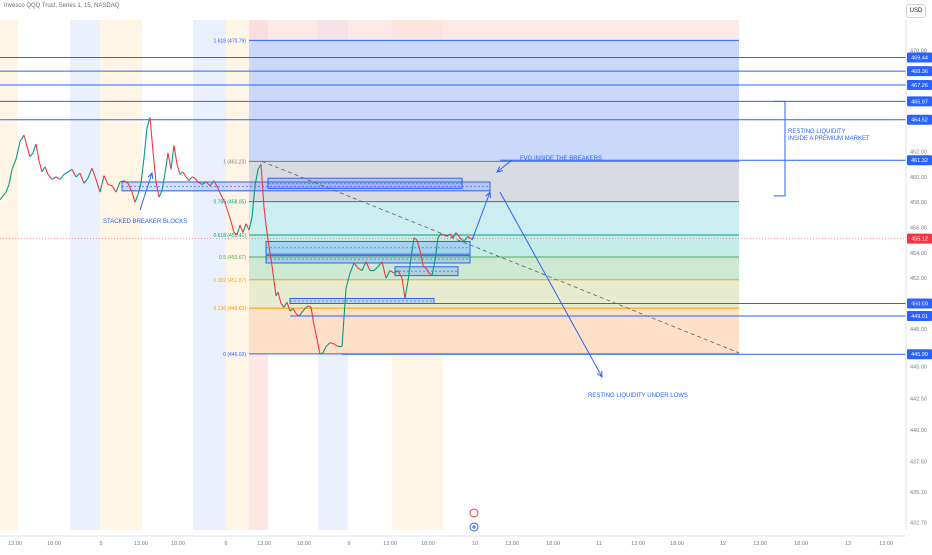 This screenshot has width=932, height=555. What do you see at coordinates (918, 493) in the screenshot?
I see `y-tick-label: 435.10` at bounding box center [918, 493].